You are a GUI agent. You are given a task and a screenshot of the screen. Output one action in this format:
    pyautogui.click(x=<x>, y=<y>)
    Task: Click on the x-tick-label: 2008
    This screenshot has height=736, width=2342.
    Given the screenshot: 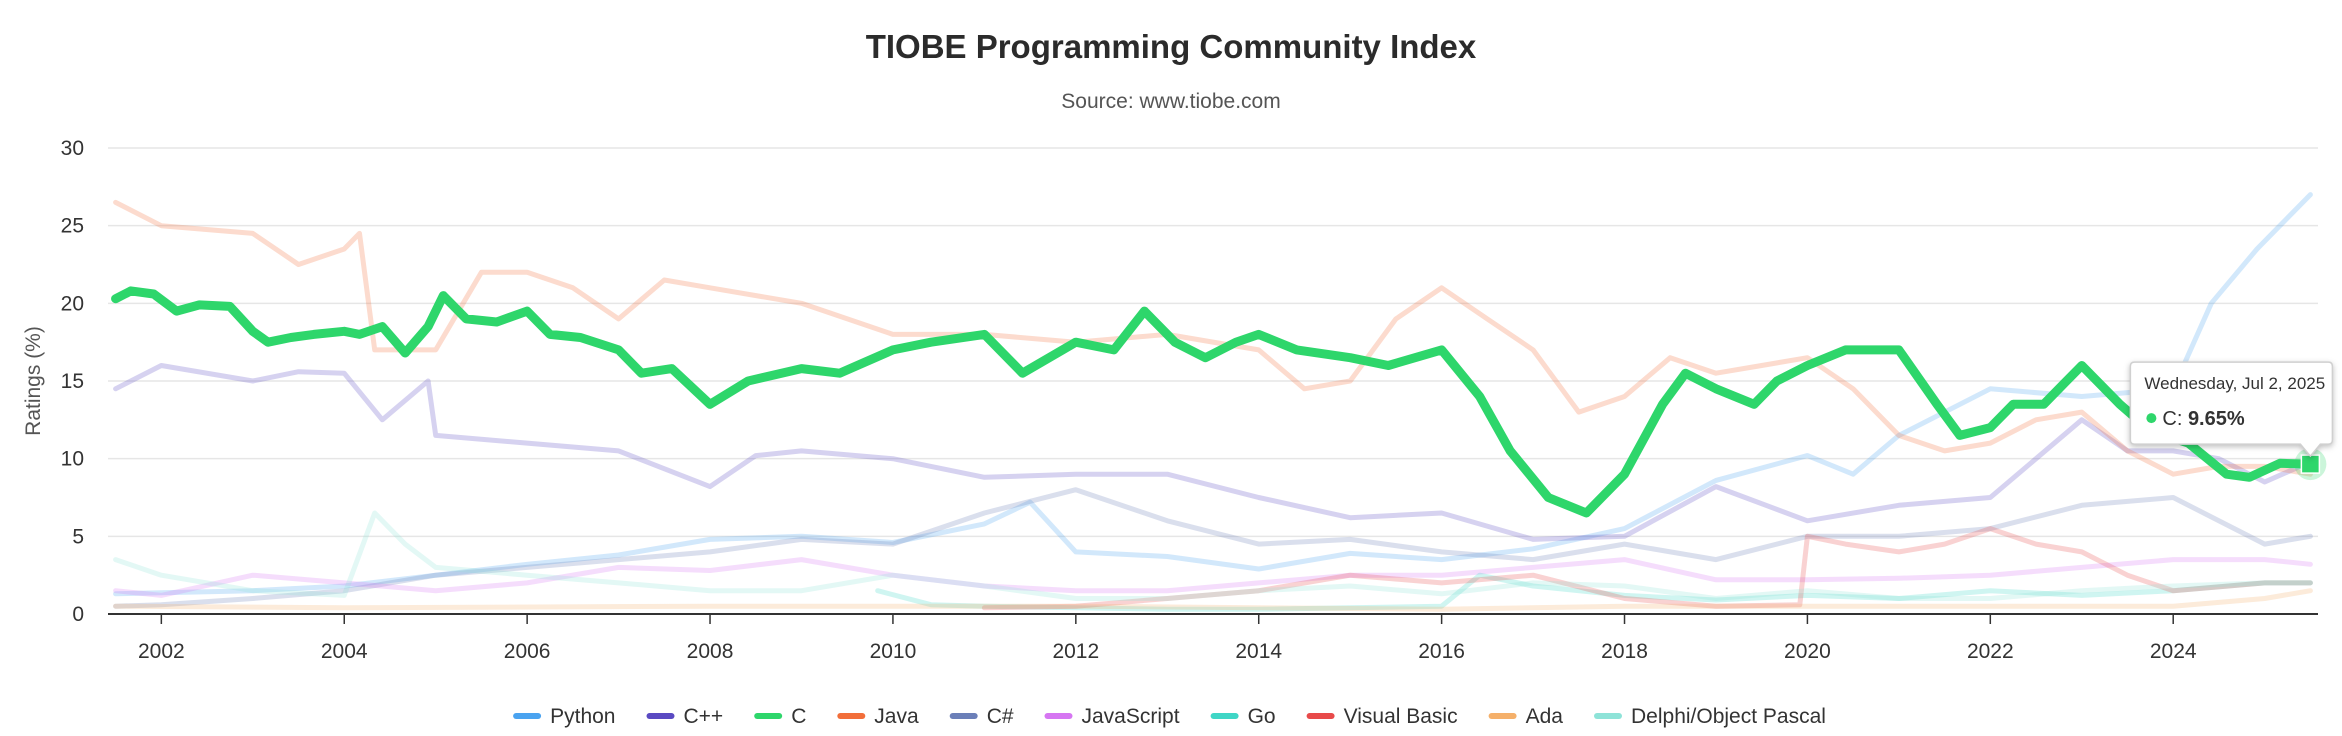 What is the action you would take?
    pyautogui.click(x=710, y=651)
    